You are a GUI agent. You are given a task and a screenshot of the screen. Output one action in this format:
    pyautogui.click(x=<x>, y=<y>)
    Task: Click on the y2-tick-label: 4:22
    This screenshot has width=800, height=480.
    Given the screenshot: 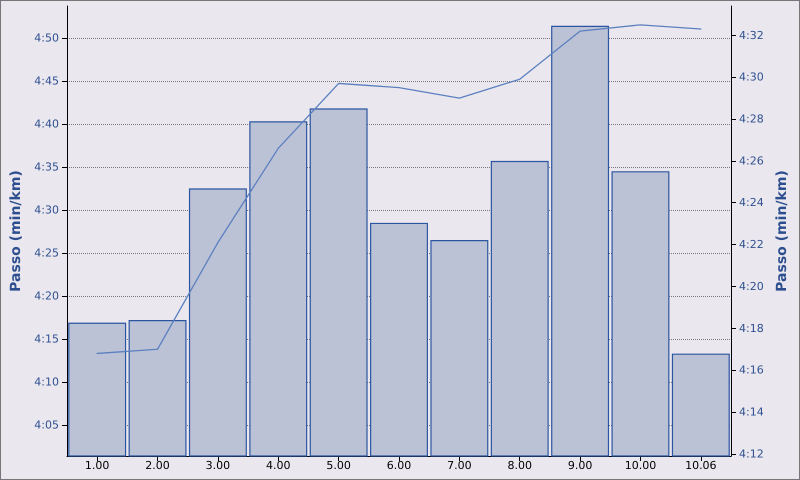 What is the action you would take?
    pyautogui.click(x=751, y=245)
    